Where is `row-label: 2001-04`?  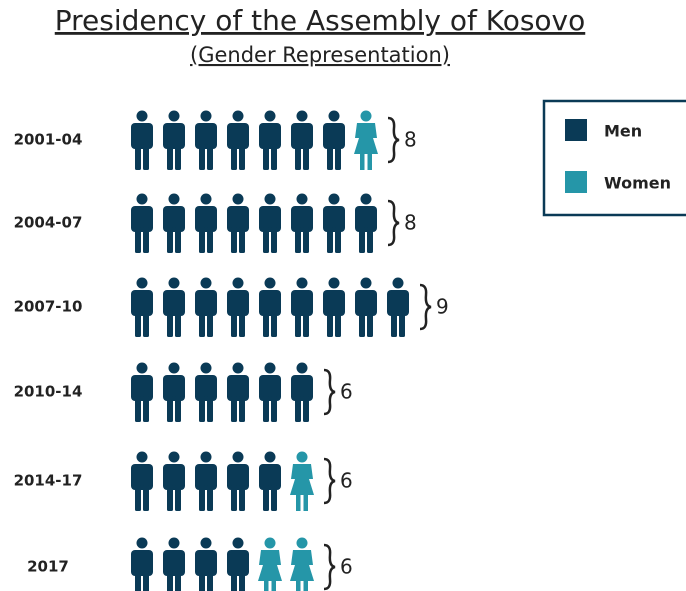 row-label: 2001-04 is located at coordinates (48, 140).